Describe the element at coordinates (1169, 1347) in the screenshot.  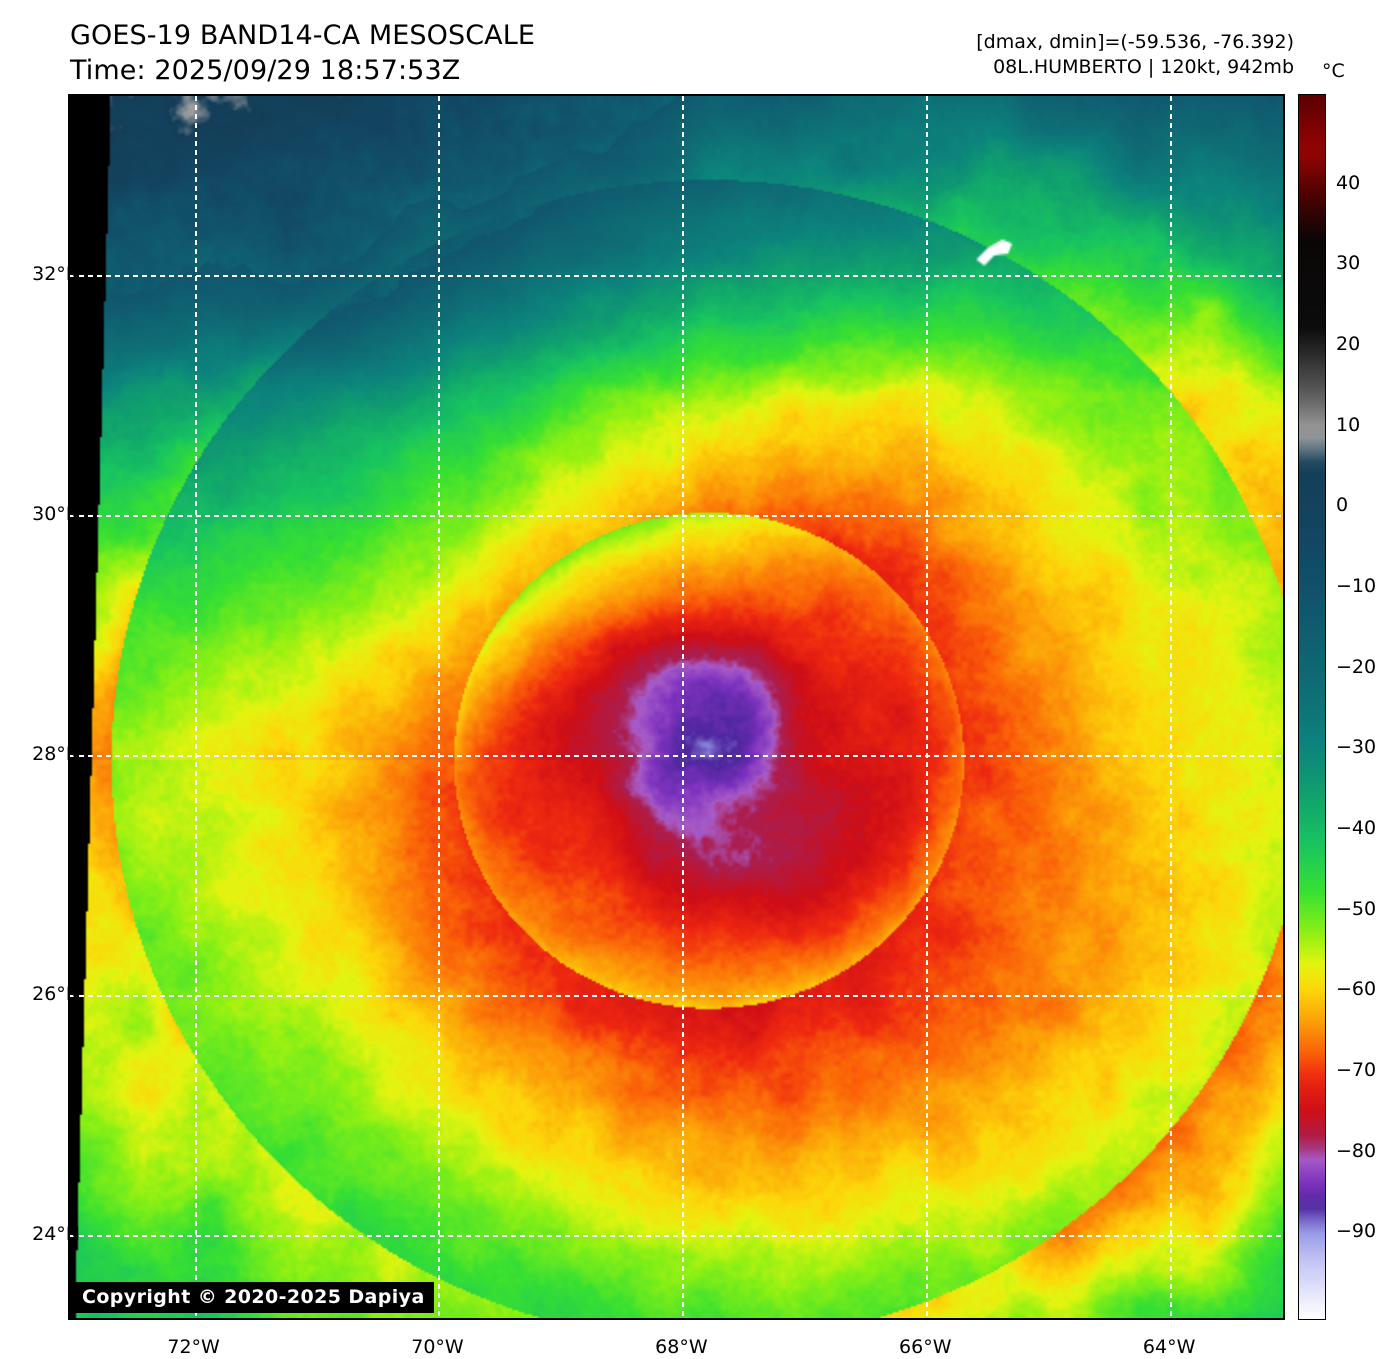
I see `longitude-tick-label: 64°W` at that location.